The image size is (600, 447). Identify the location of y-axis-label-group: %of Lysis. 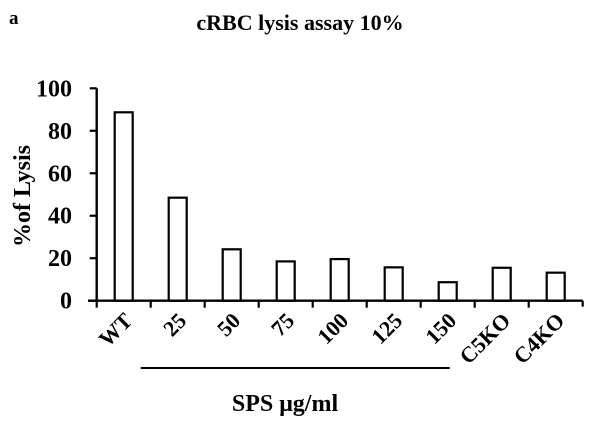
(23, 196).